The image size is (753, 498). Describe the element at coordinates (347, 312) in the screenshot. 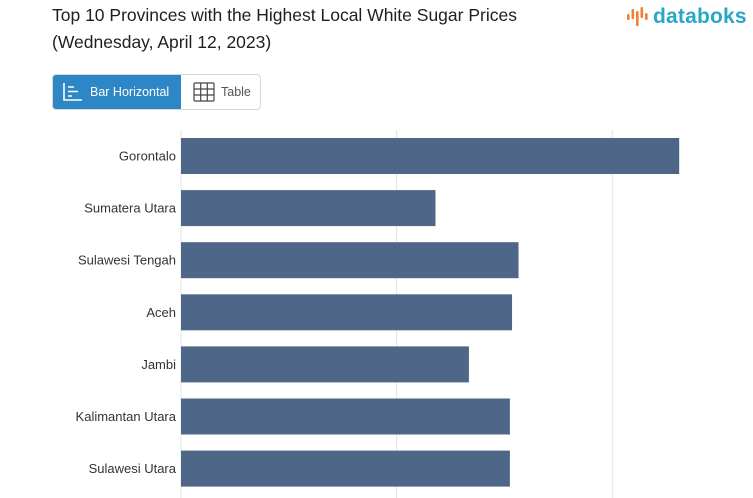

I see `bar-aceh` at that location.